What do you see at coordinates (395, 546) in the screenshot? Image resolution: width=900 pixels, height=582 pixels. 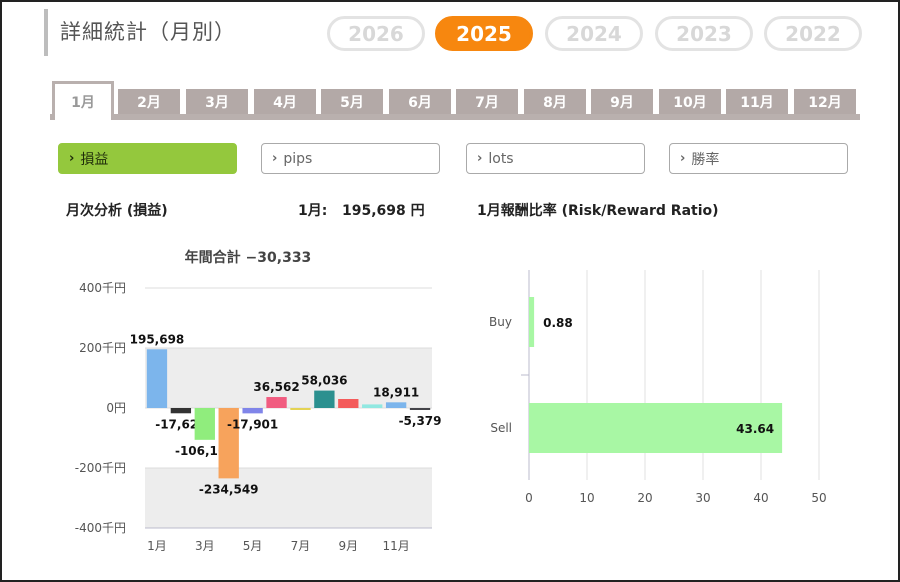 I see `x-tick-label: 11月` at bounding box center [395, 546].